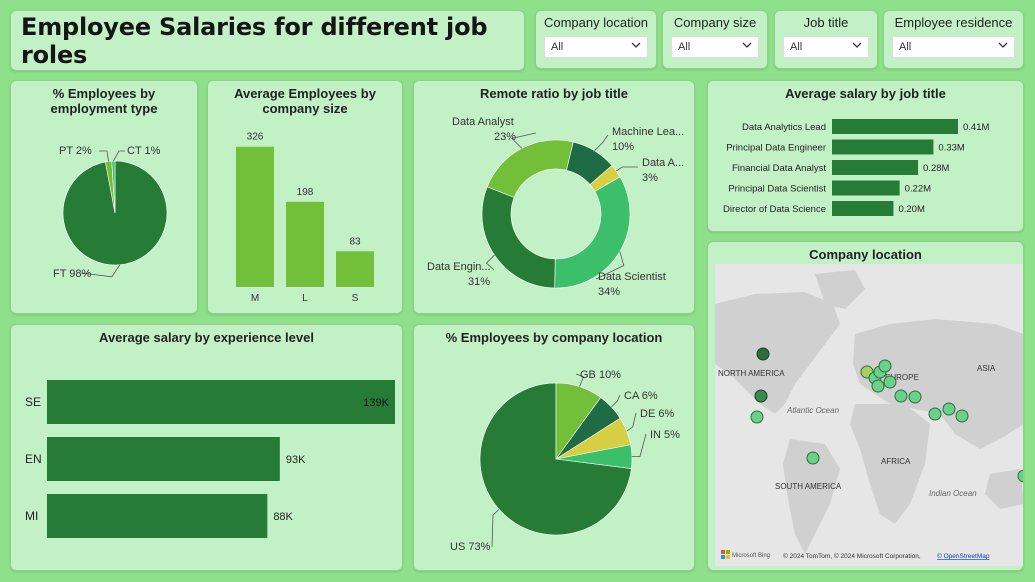 This screenshot has height=582, width=1035. What do you see at coordinates (715, 47) in the screenshot?
I see `company-size-dropdown: All` at bounding box center [715, 47].